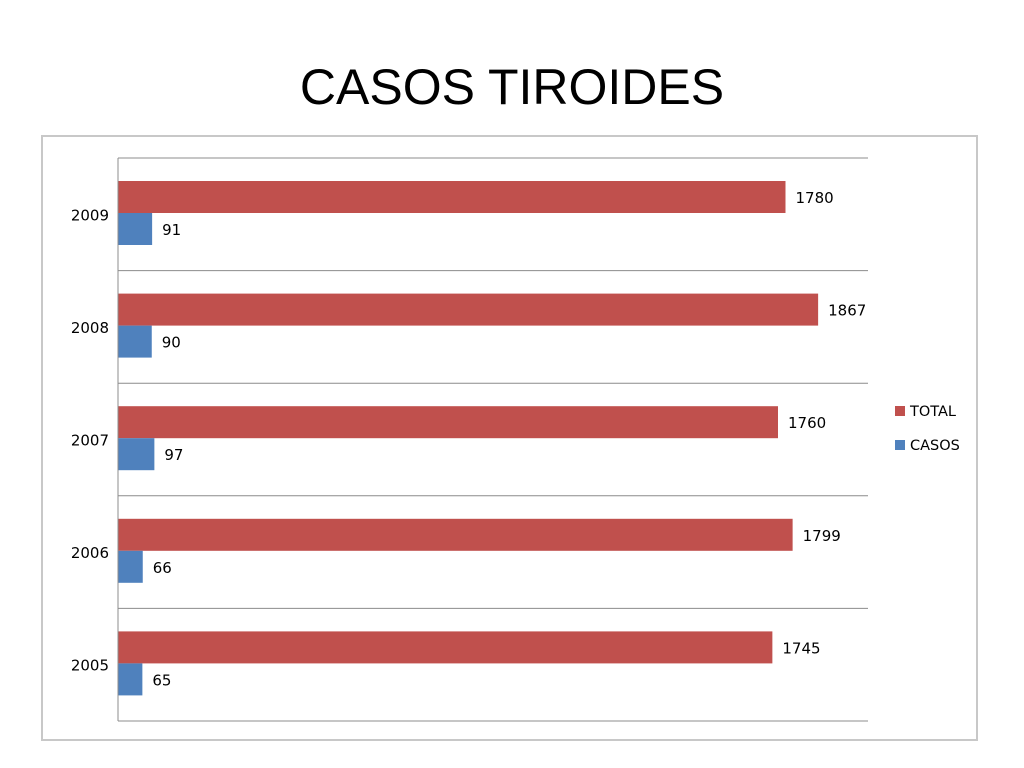 This screenshot has width=1024, height=768. What do you see at coordinates (130, 679) in the screenshot?
I see `bar-casos-2005` at bounding box center [130, 679].